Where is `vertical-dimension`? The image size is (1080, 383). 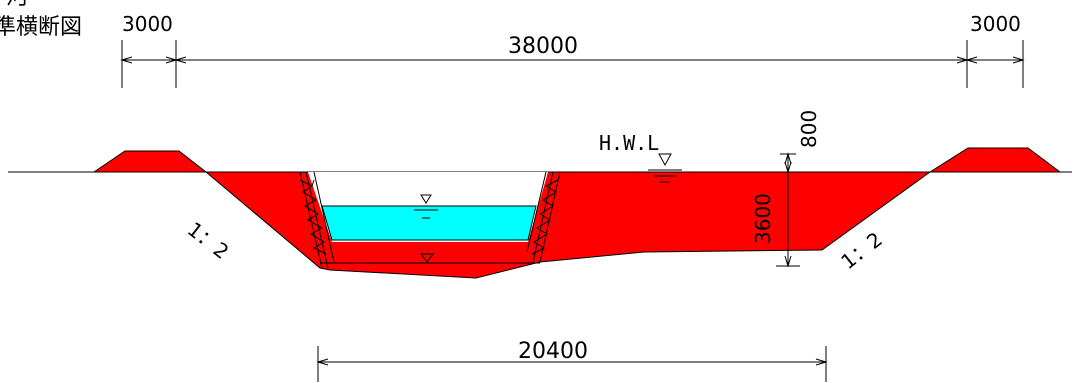 vertical-dimension is located at coordinates (788, 210).